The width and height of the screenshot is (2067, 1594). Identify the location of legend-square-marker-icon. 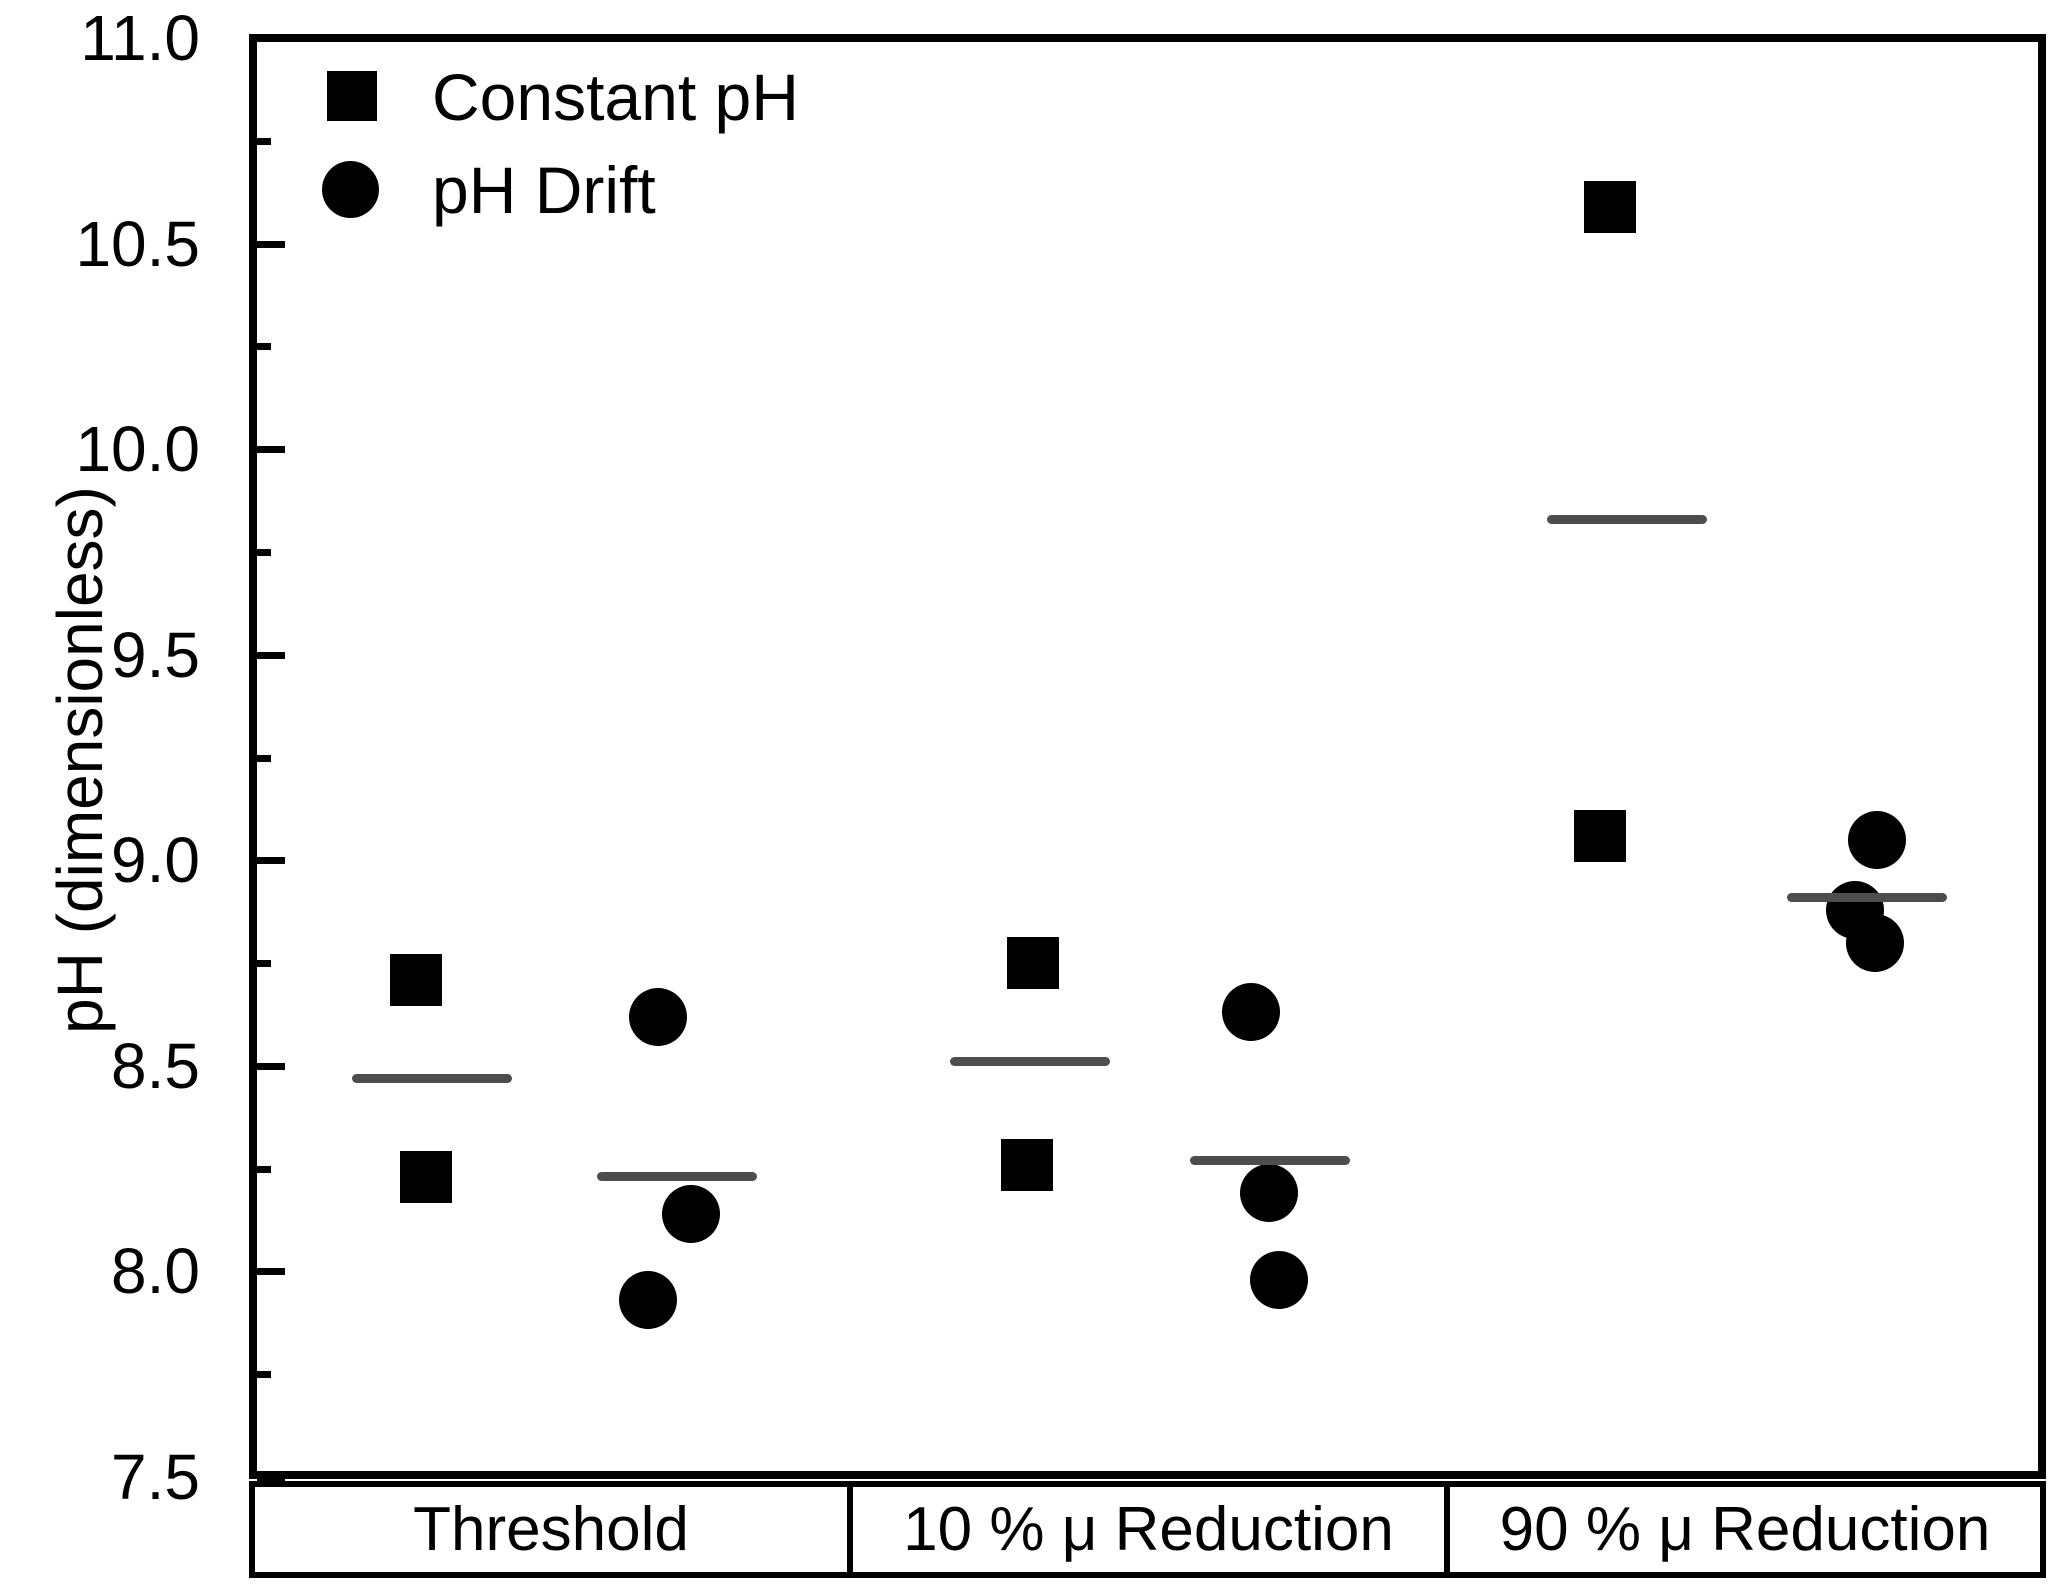
(352, 96).